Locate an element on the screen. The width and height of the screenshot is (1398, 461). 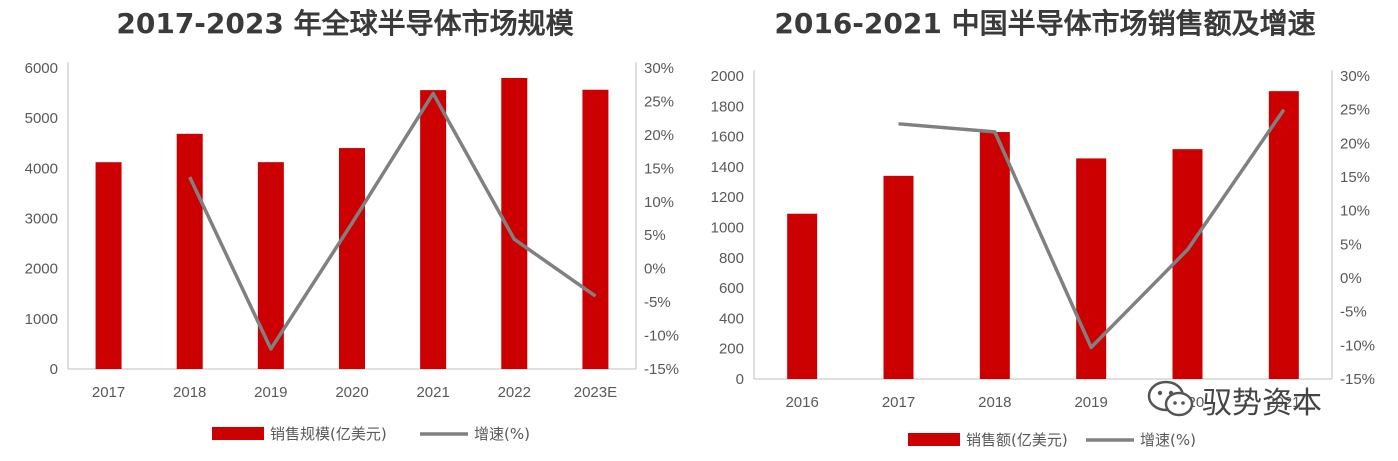
watermark: 驭势资本 is located at coordinates (1256, 400).